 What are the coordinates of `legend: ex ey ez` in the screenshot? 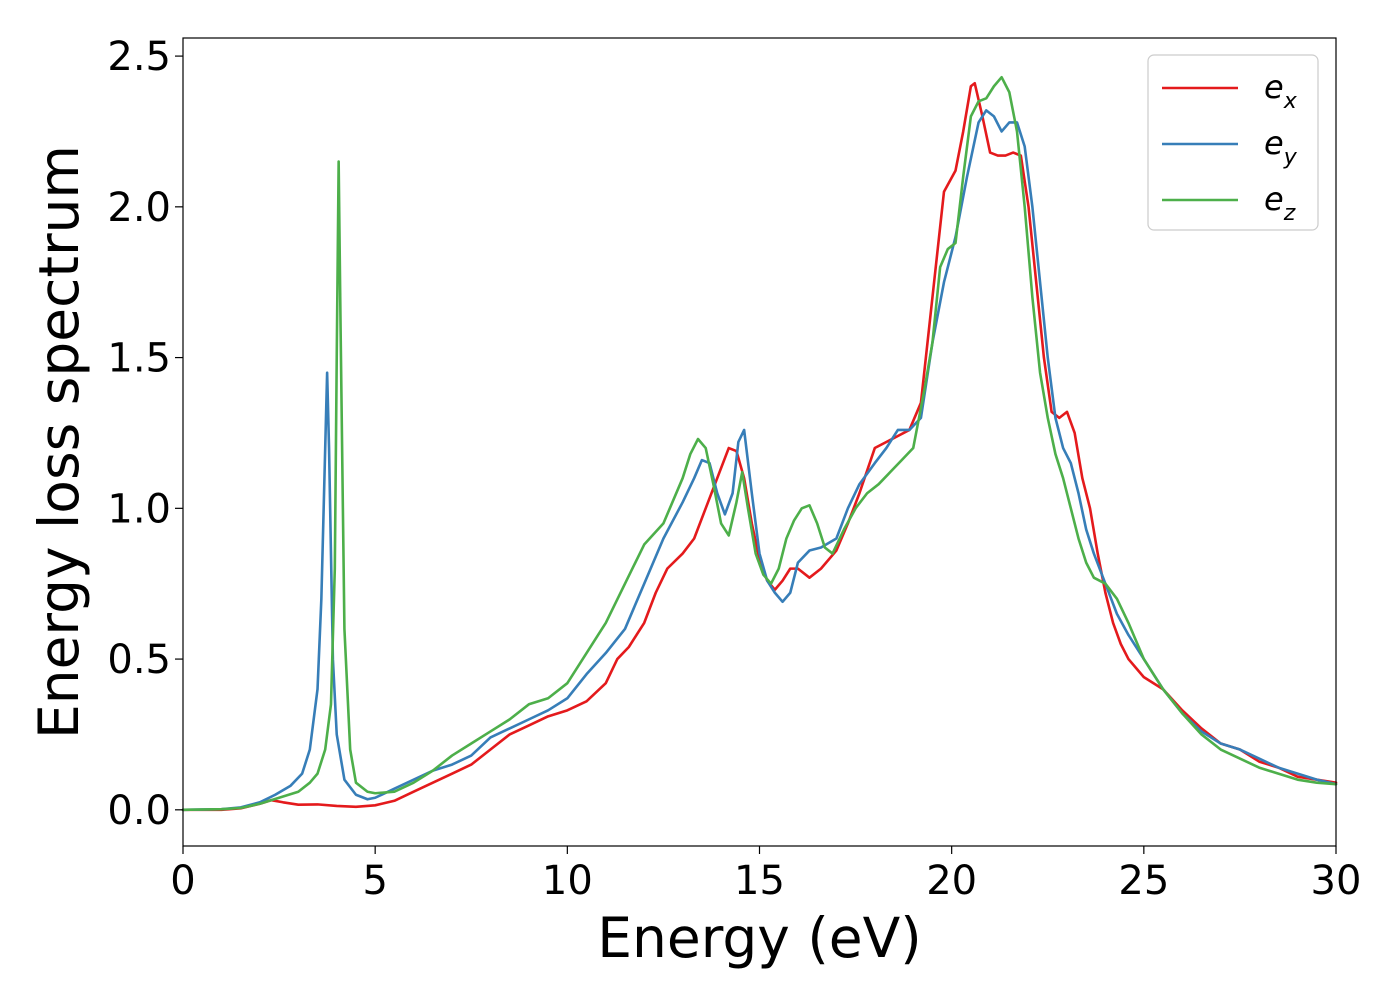 It's located at (1233, 142).